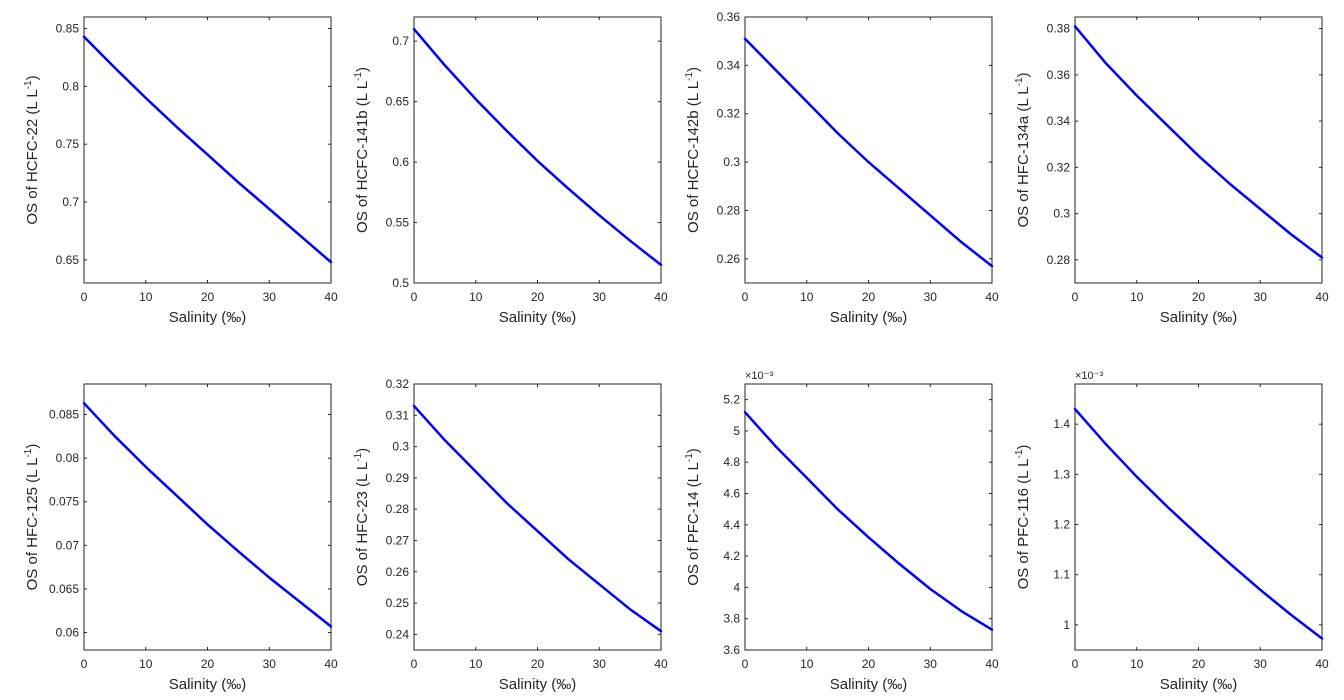  What do you see at coordinates (731, 400) in the screenshot?
I see `y-tick-label: 5.2` at bounding box center [731, 400].